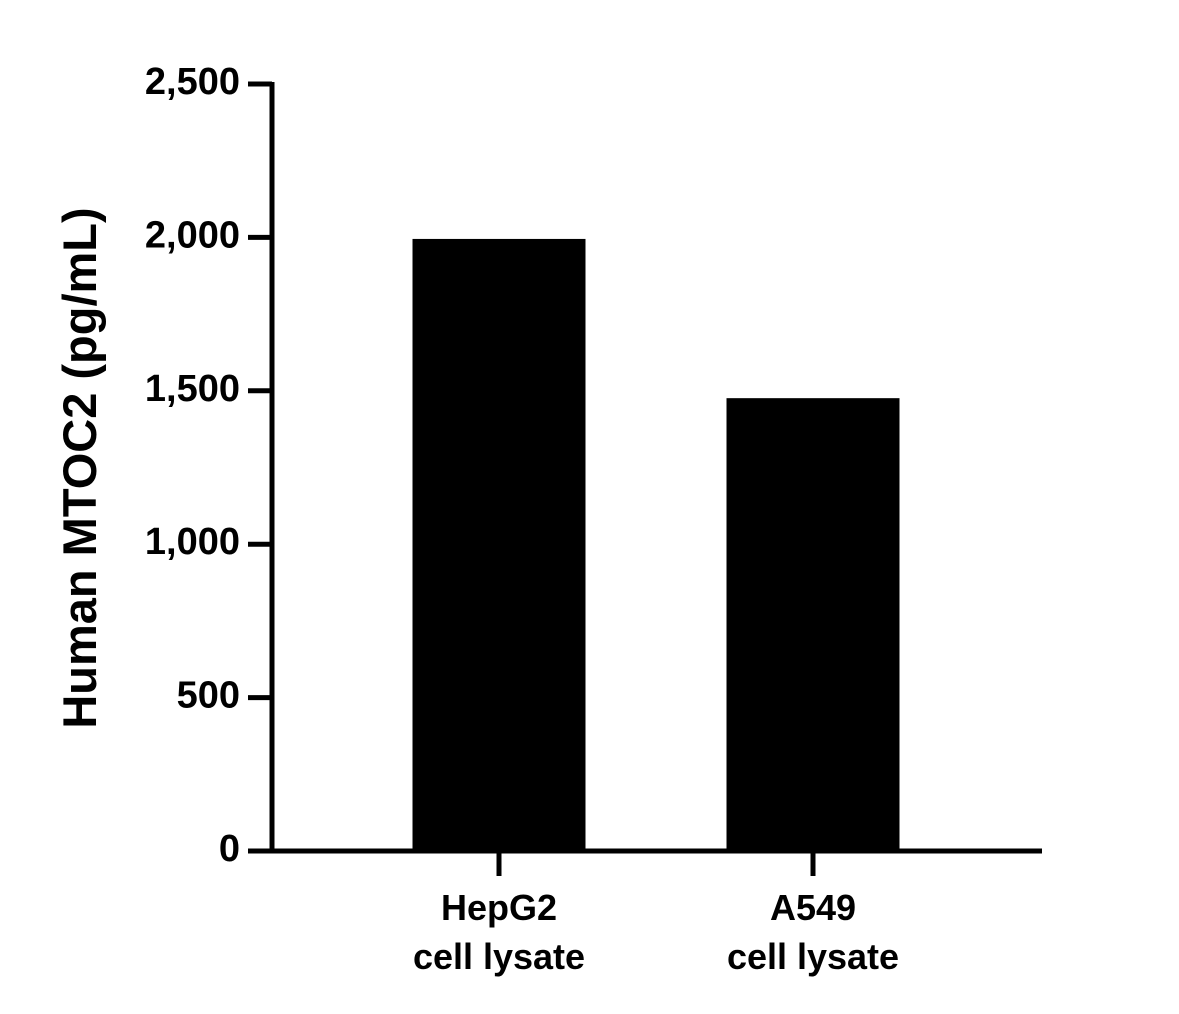 The height and width of the screenshot is (1014, 1179). What do you see at coordinates (208, 696) in the screenshot?
I see `y-tick-label: 500` at bounding box center [208, 696].